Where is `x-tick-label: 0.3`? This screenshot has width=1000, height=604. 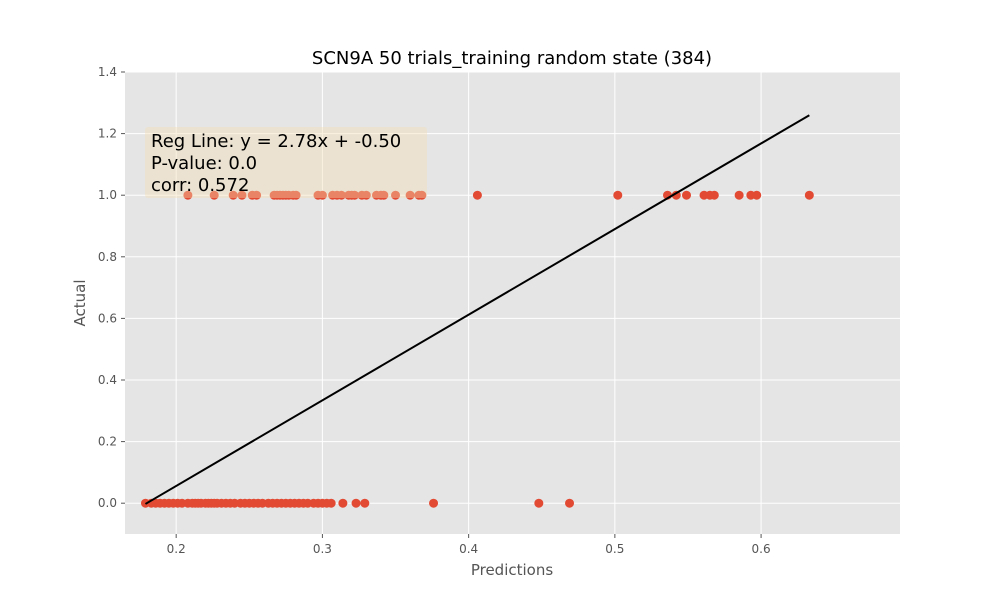
x-tick-label: 0.3 is located at coordinates (322, 549).